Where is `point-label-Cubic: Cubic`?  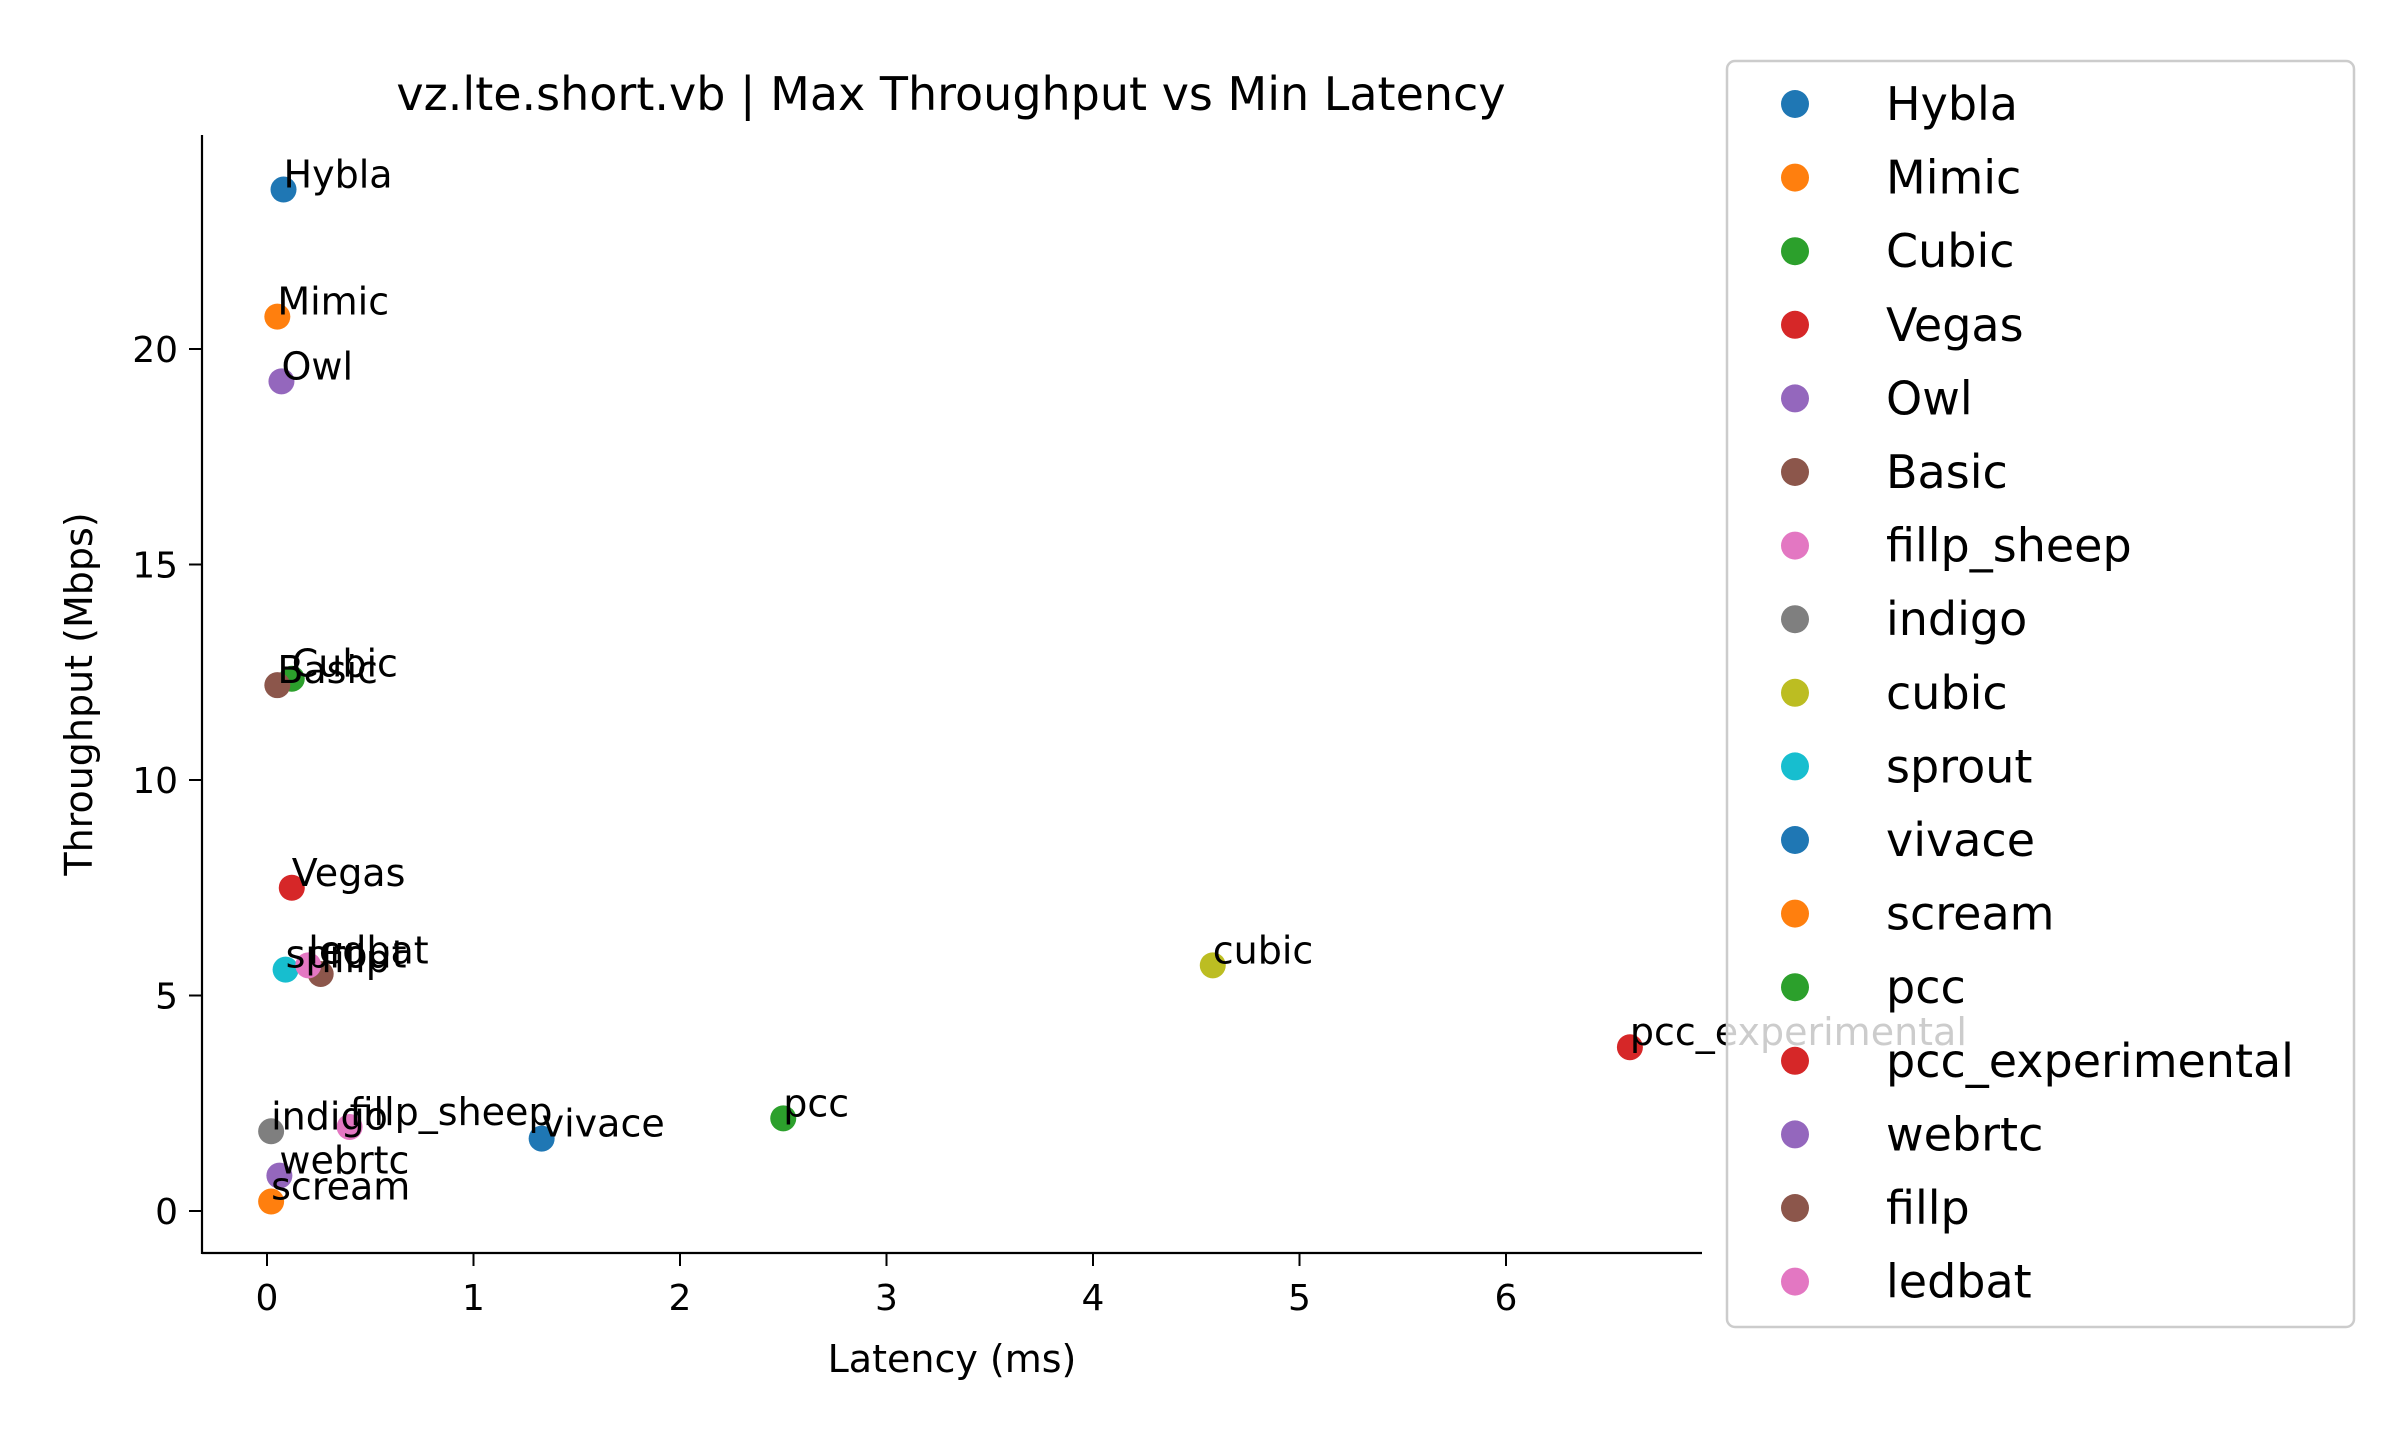
point-label-Cubic: Cubic is located at coordinates (345, 664).